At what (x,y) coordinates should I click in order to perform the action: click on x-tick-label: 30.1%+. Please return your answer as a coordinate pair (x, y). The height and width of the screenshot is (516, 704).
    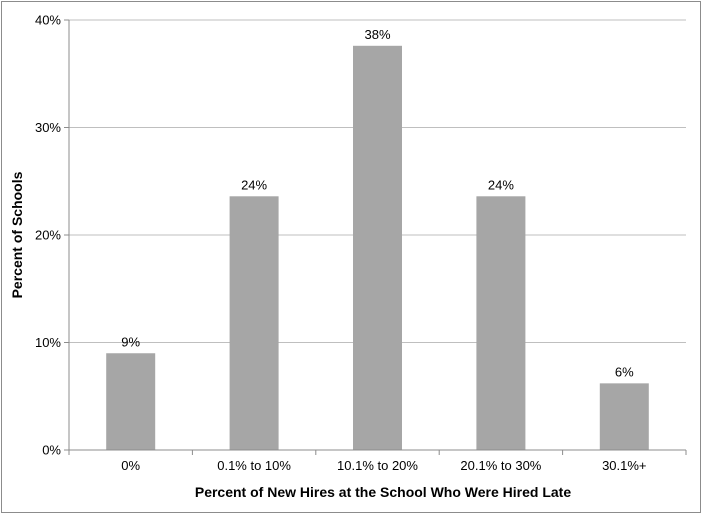
    Looking at the image, I should click on (624, 465).